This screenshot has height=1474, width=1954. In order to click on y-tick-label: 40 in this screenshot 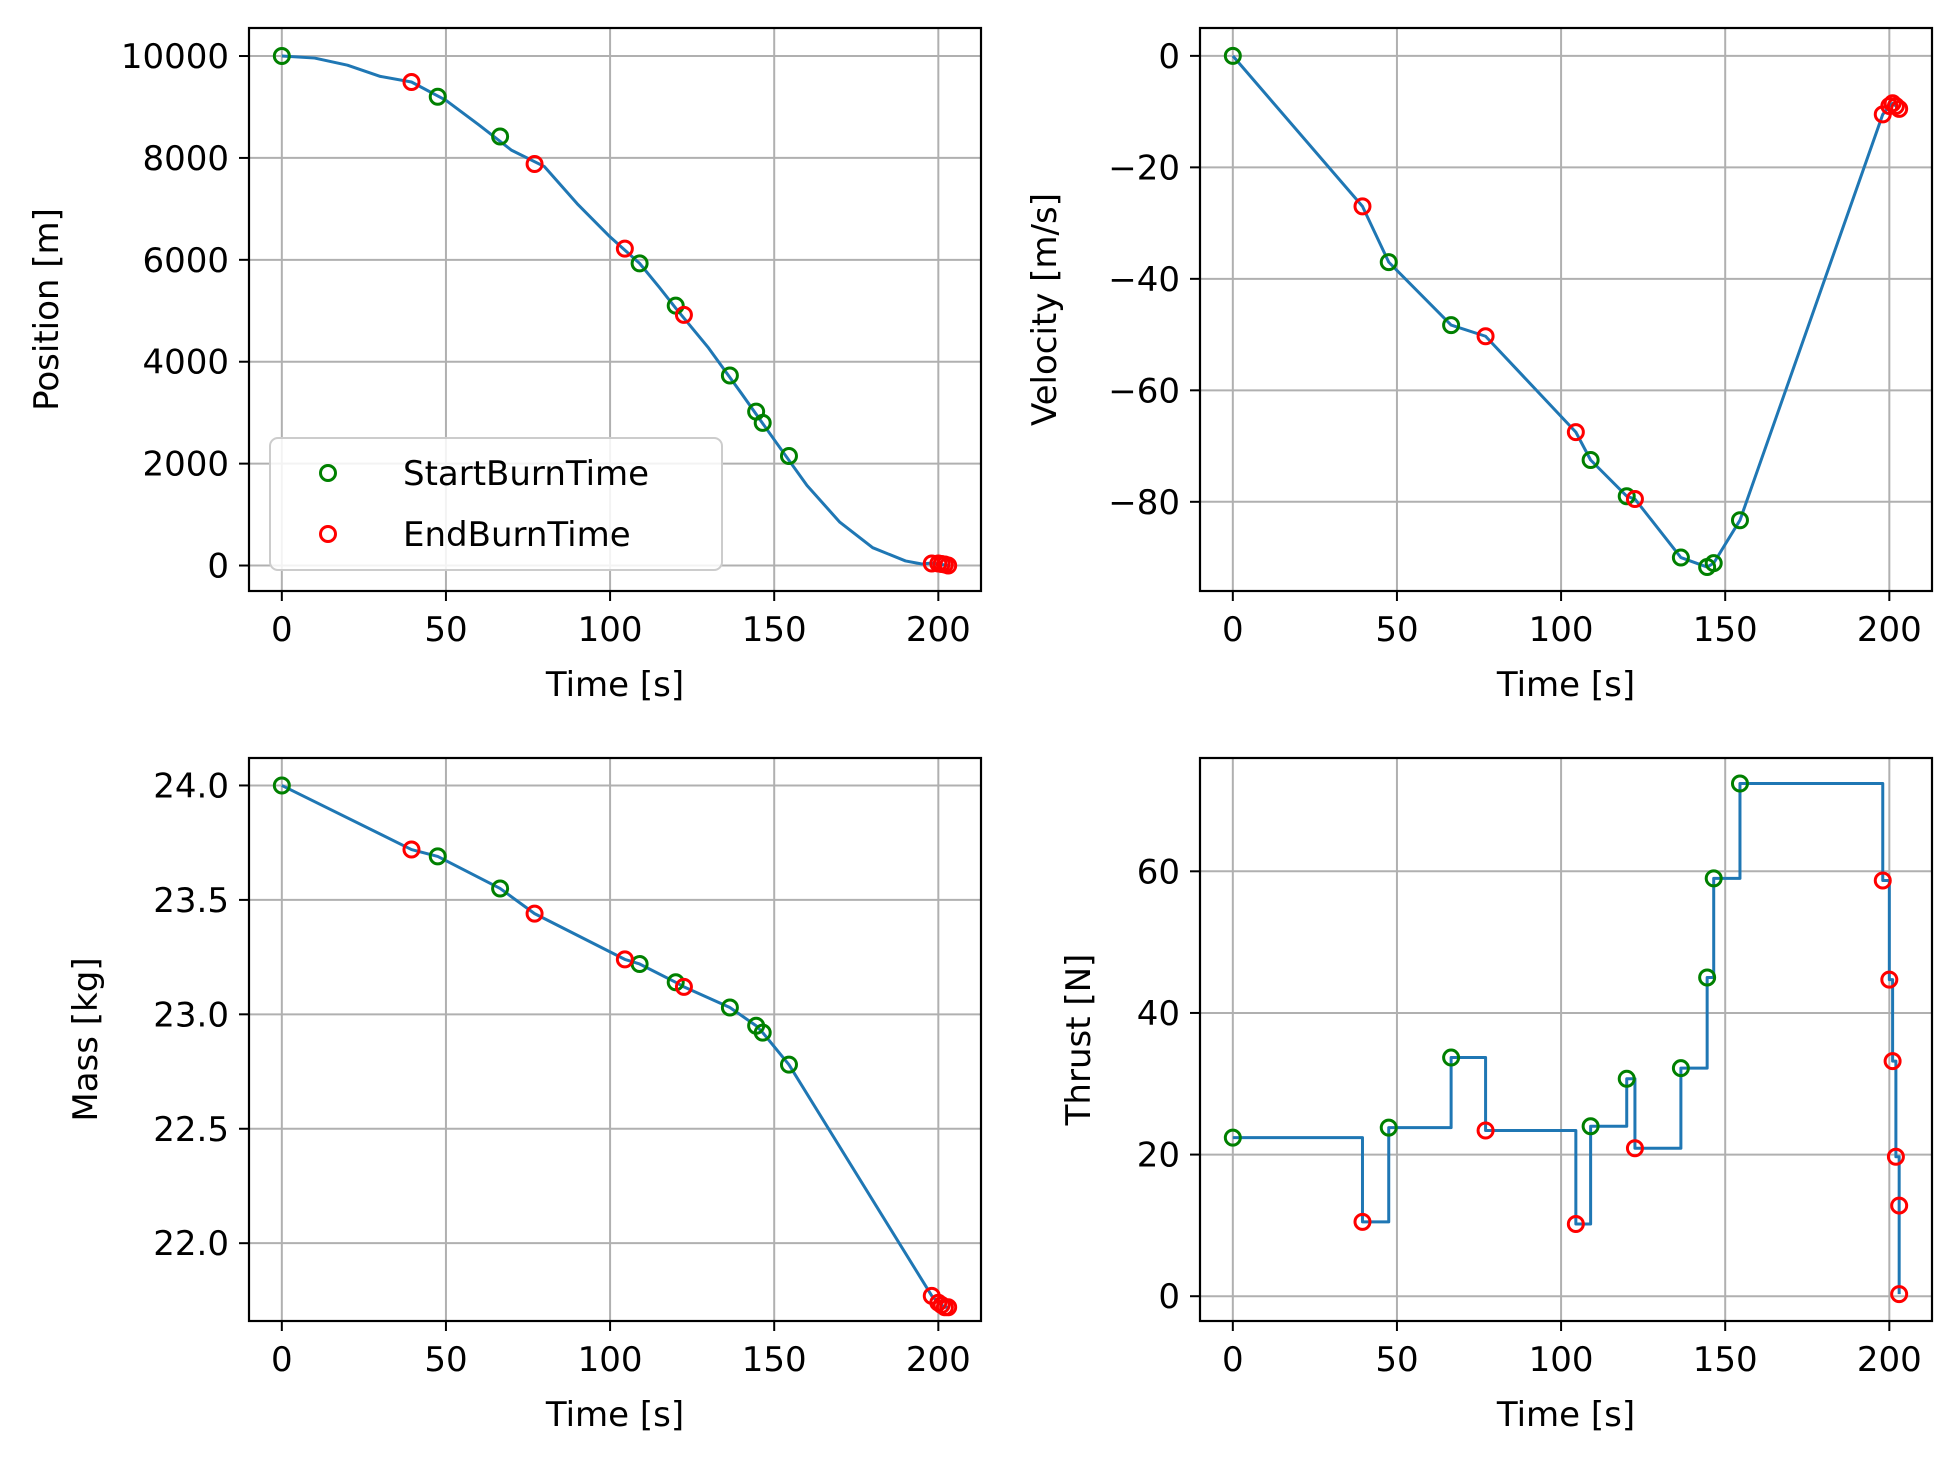, I will do `click(1158, 1014)`.